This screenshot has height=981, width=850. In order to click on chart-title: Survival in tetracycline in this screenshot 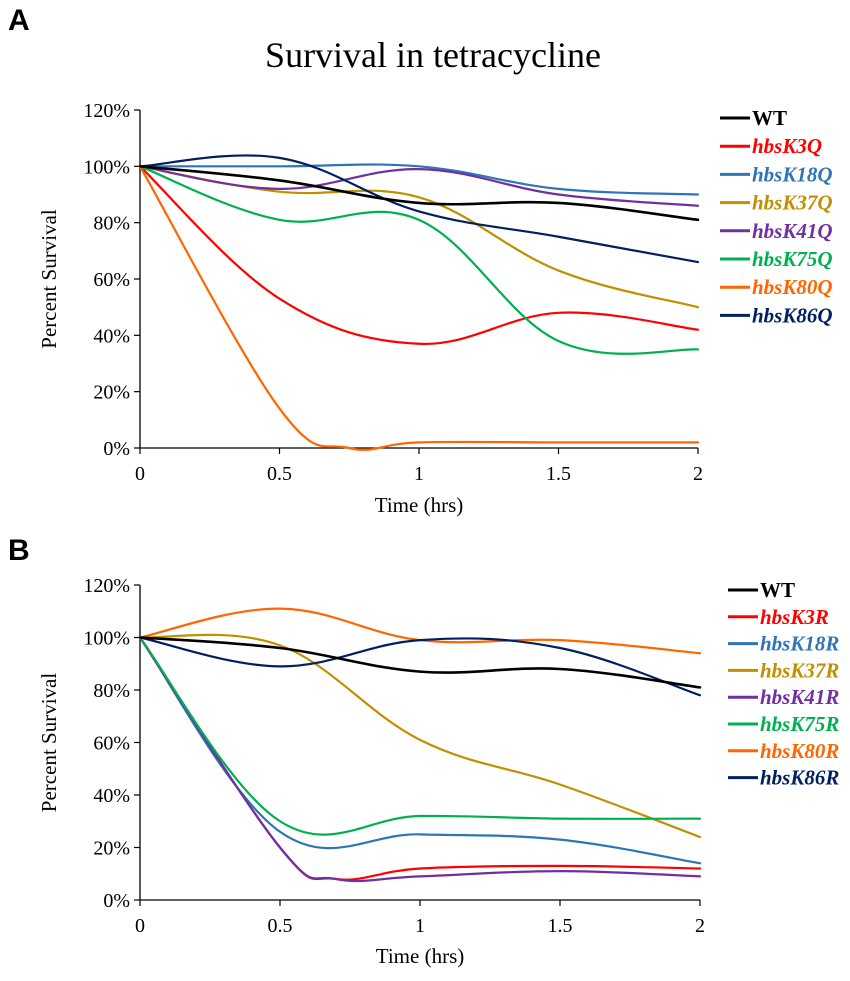, I will do `click(433, 55)`.